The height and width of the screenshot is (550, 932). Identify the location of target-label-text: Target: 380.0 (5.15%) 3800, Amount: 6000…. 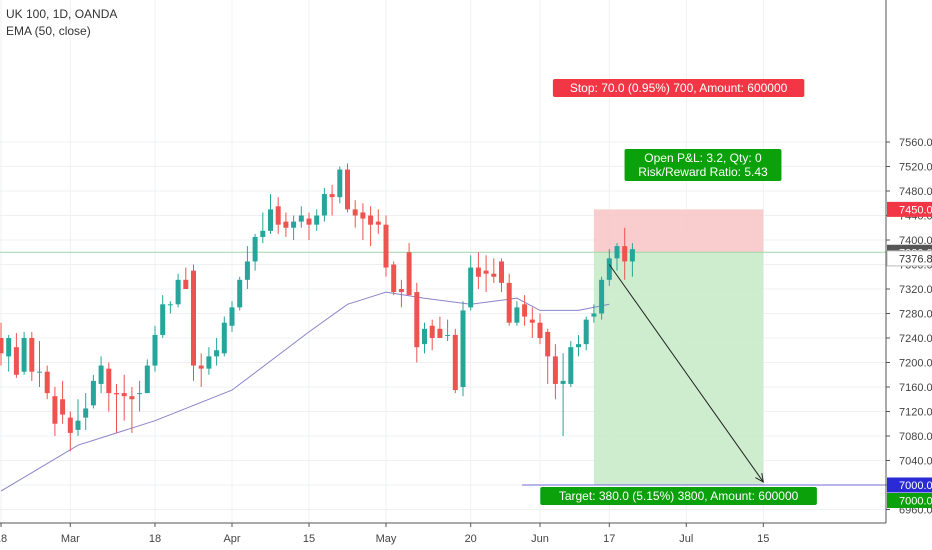
(679, 496).